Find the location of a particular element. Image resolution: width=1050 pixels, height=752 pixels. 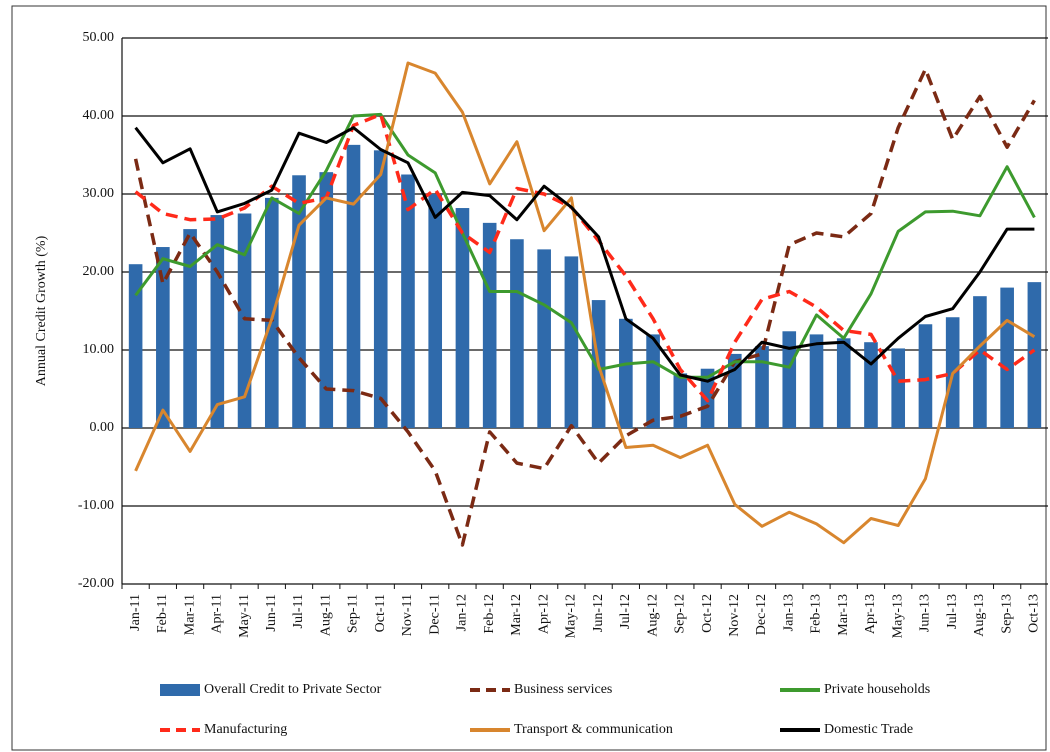

x-tick-label: Nov-12 is located at coordinates (734, 615).